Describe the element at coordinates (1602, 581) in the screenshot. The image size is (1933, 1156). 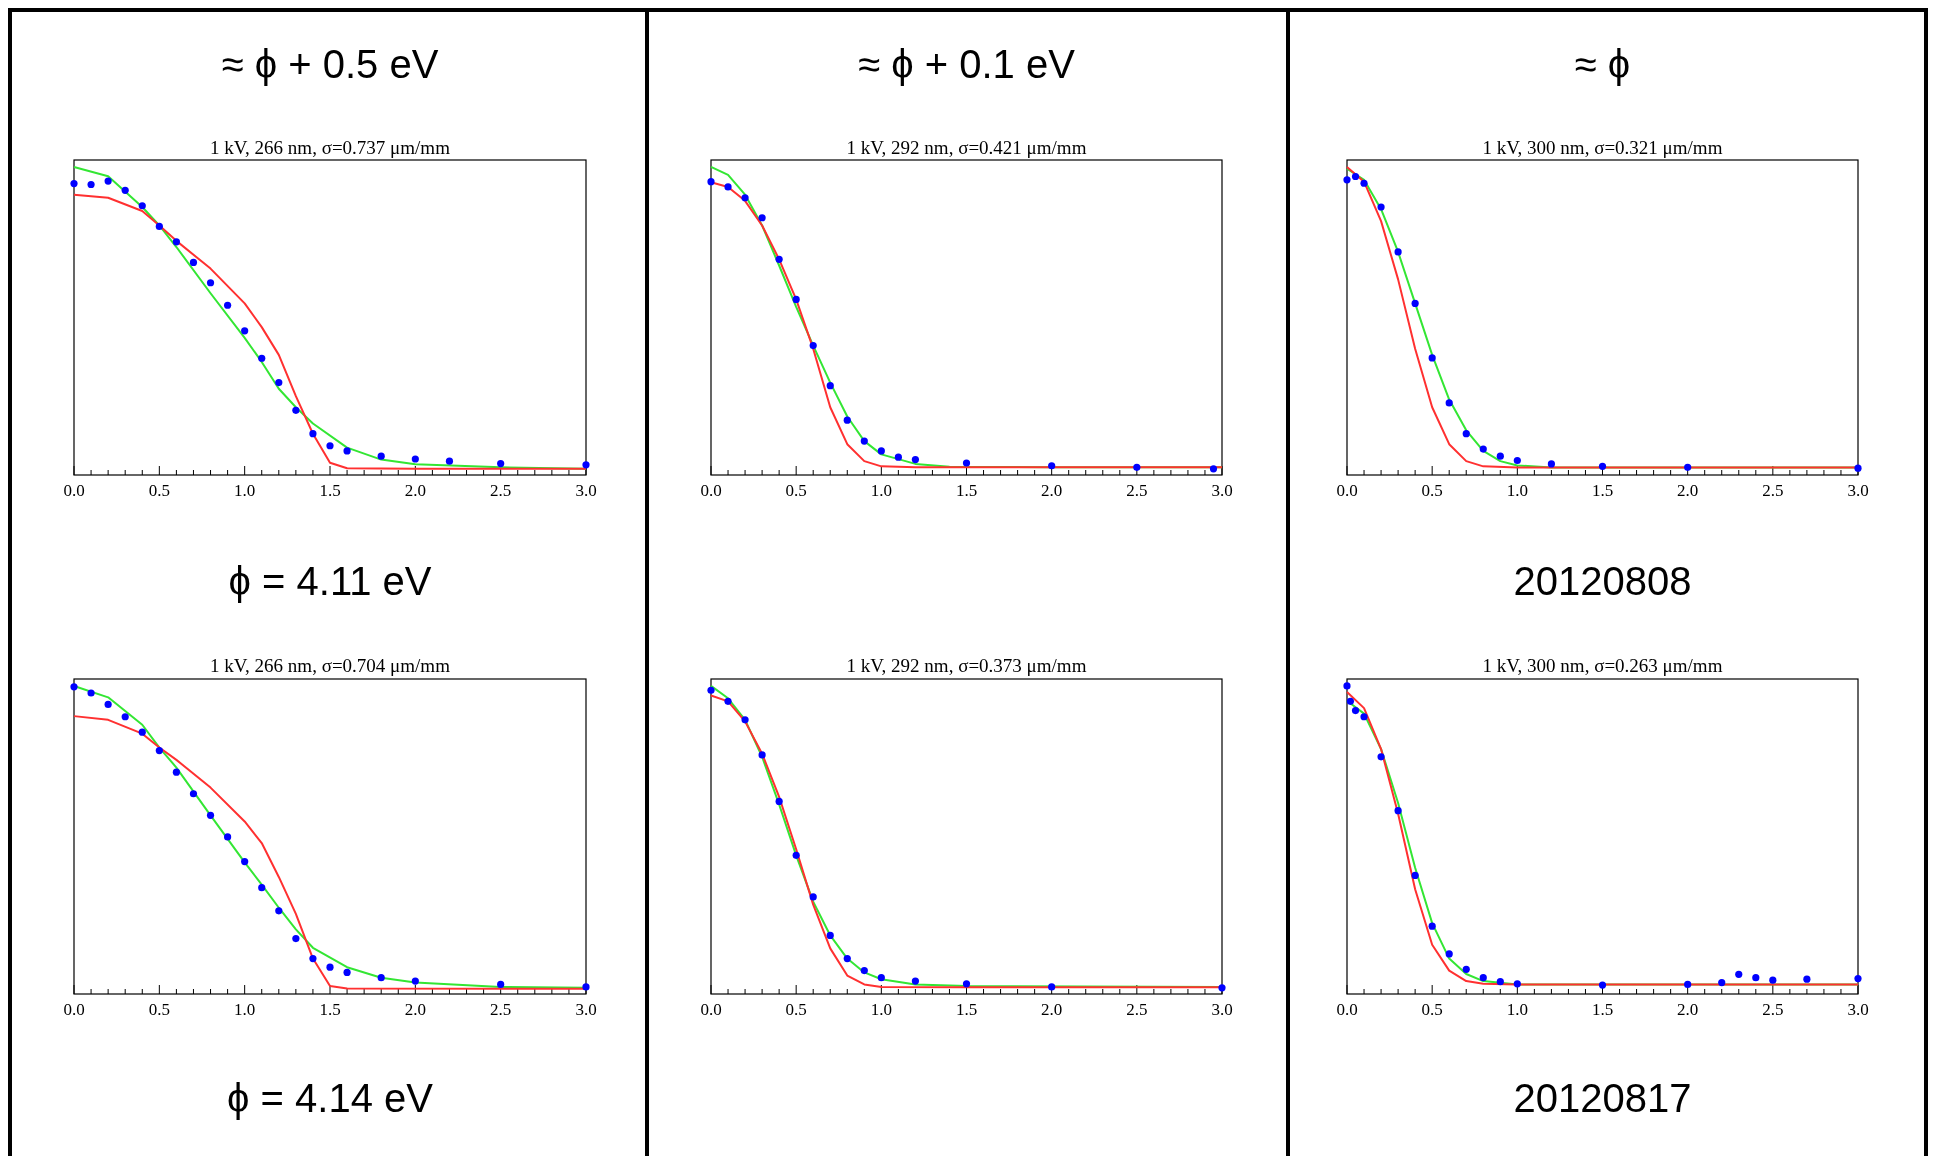
I see `text: 20120808` at that location.